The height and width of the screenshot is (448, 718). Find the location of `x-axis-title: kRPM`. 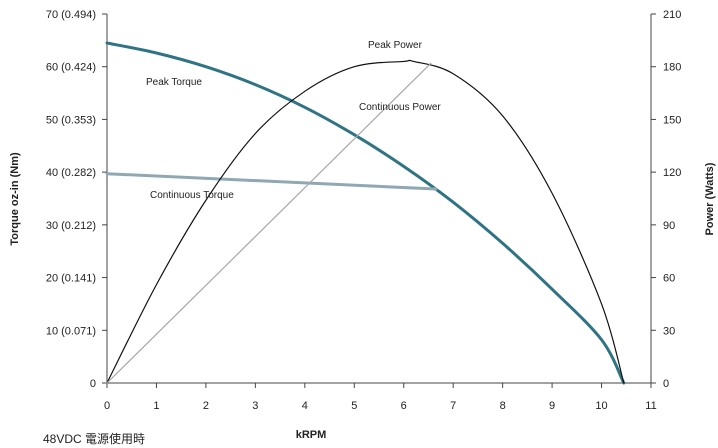

x-axis-title: kRPM is located at coordinates (311, 435).